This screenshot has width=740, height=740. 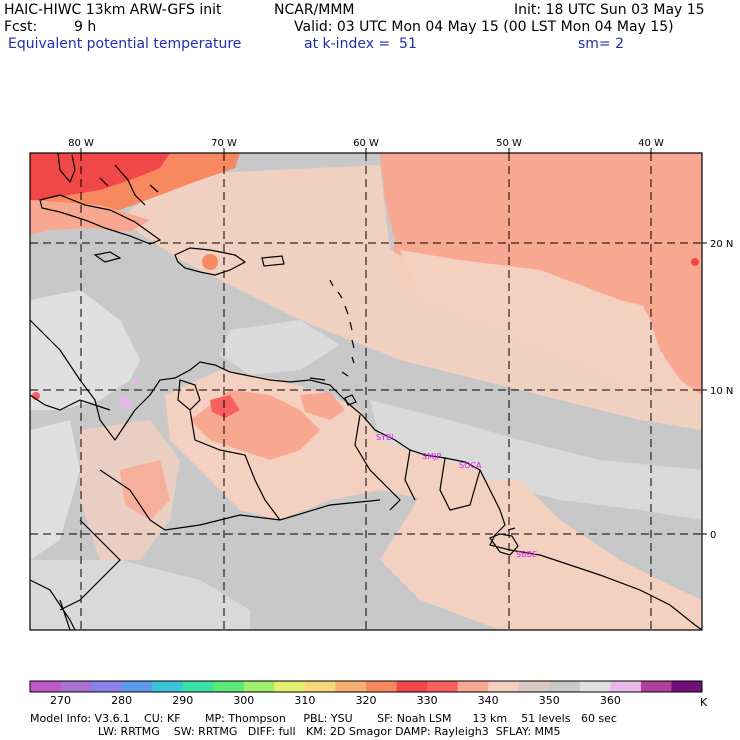 What do you see at coordinates (526, 554) in the screenshot?
I see `station-sbbe: SBBE` at bounding box center [526, 554].